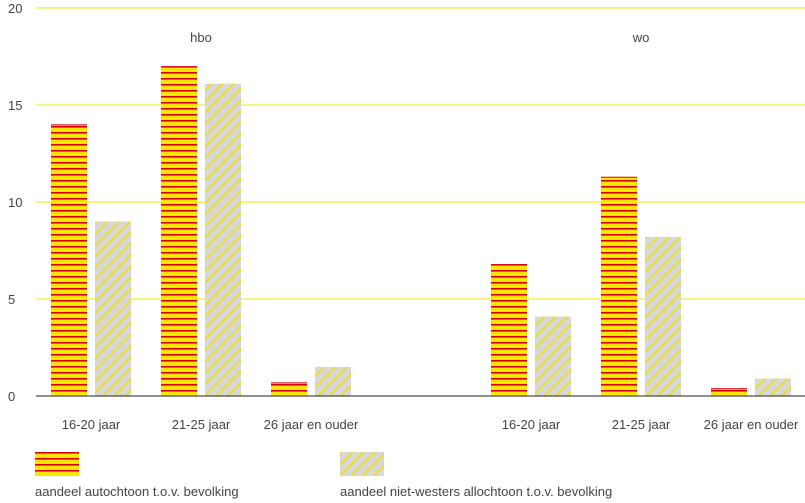 This screenshot has height=503, width=805. Describe the element at coordinates (15, 8) in the screenshot. I see `y-tick-label: 20` at that location.